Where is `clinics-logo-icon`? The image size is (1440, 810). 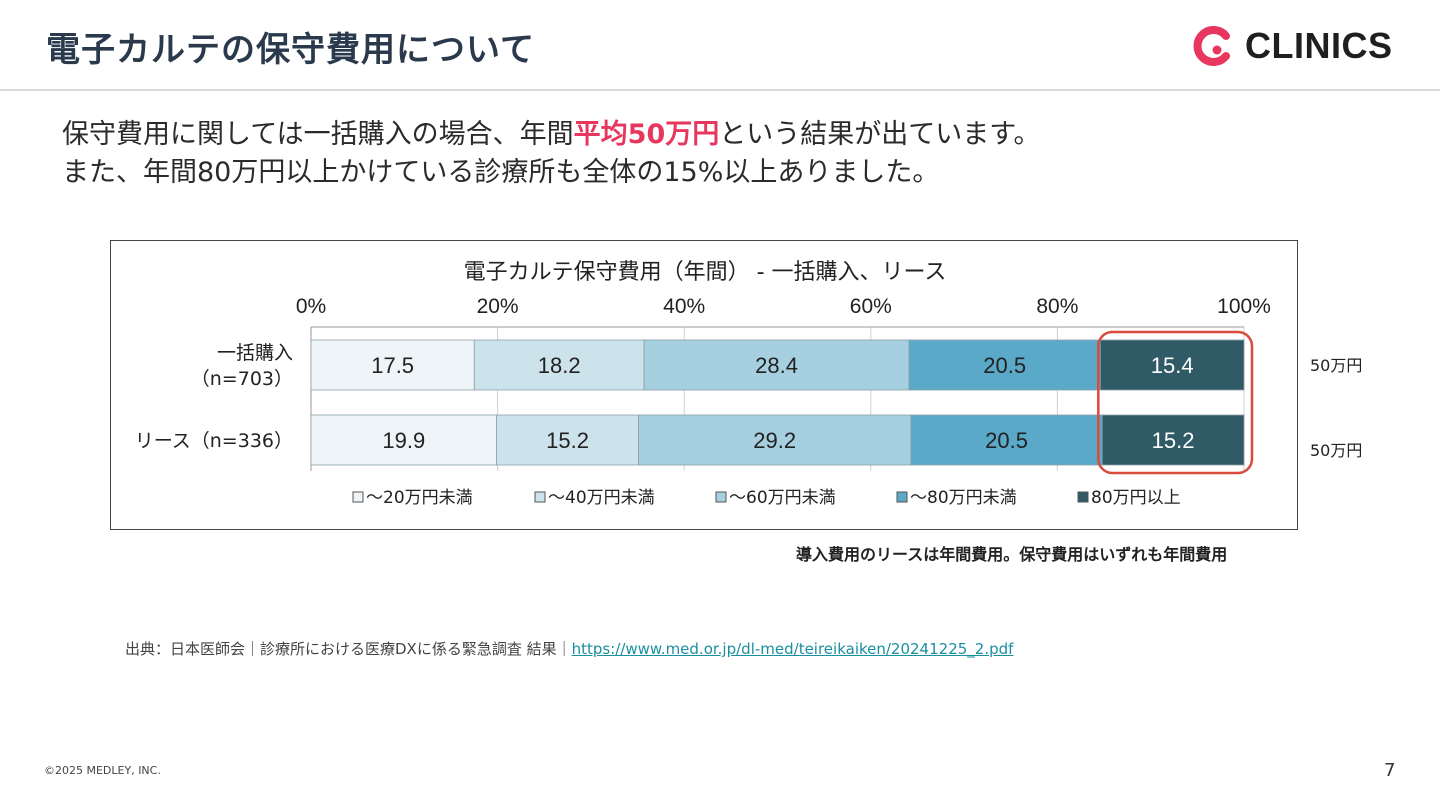
clinics-logo-icon is located at coordinates (1211, 46).